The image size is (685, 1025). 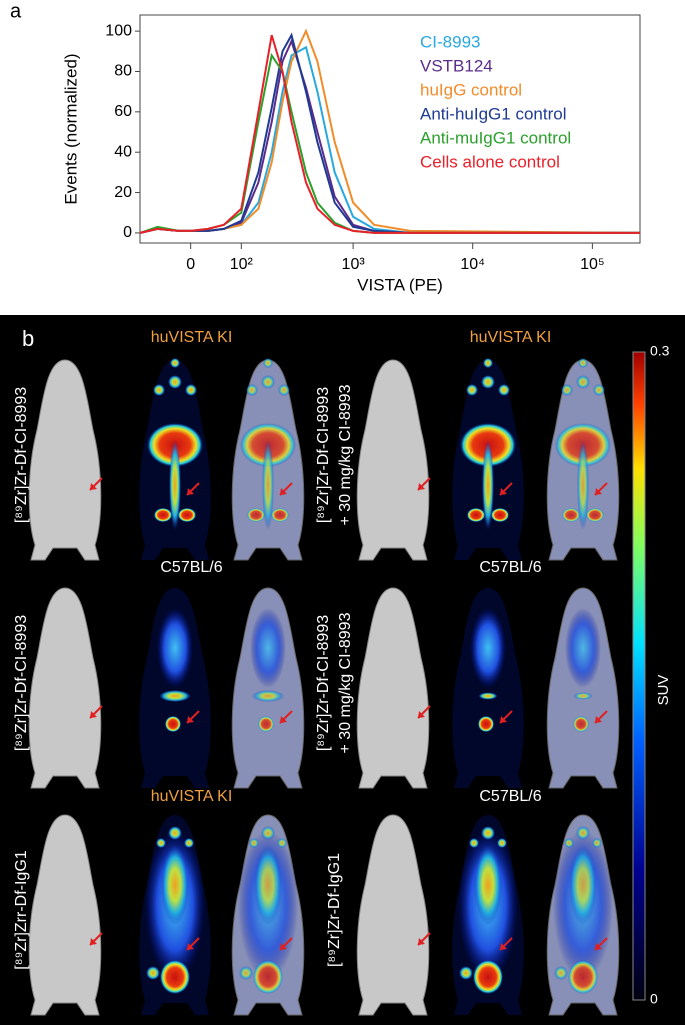 I want to click on y-tick-label: 20, so click(x=123, y=192).